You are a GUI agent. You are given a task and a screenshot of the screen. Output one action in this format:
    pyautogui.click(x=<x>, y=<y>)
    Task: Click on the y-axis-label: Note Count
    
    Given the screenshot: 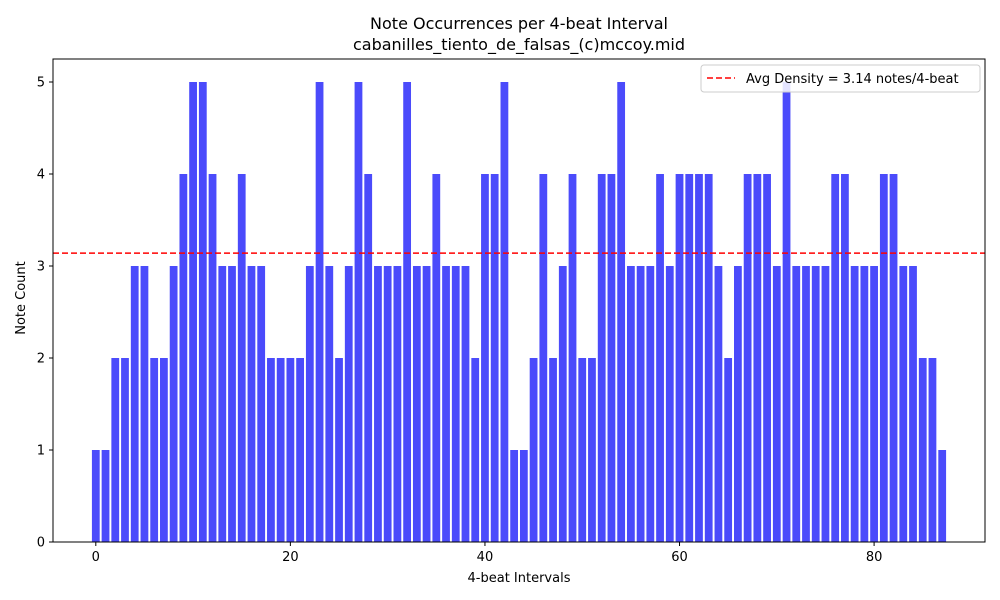 What is the action you would take?
    pyautogui.click(x=21, y=298)
    